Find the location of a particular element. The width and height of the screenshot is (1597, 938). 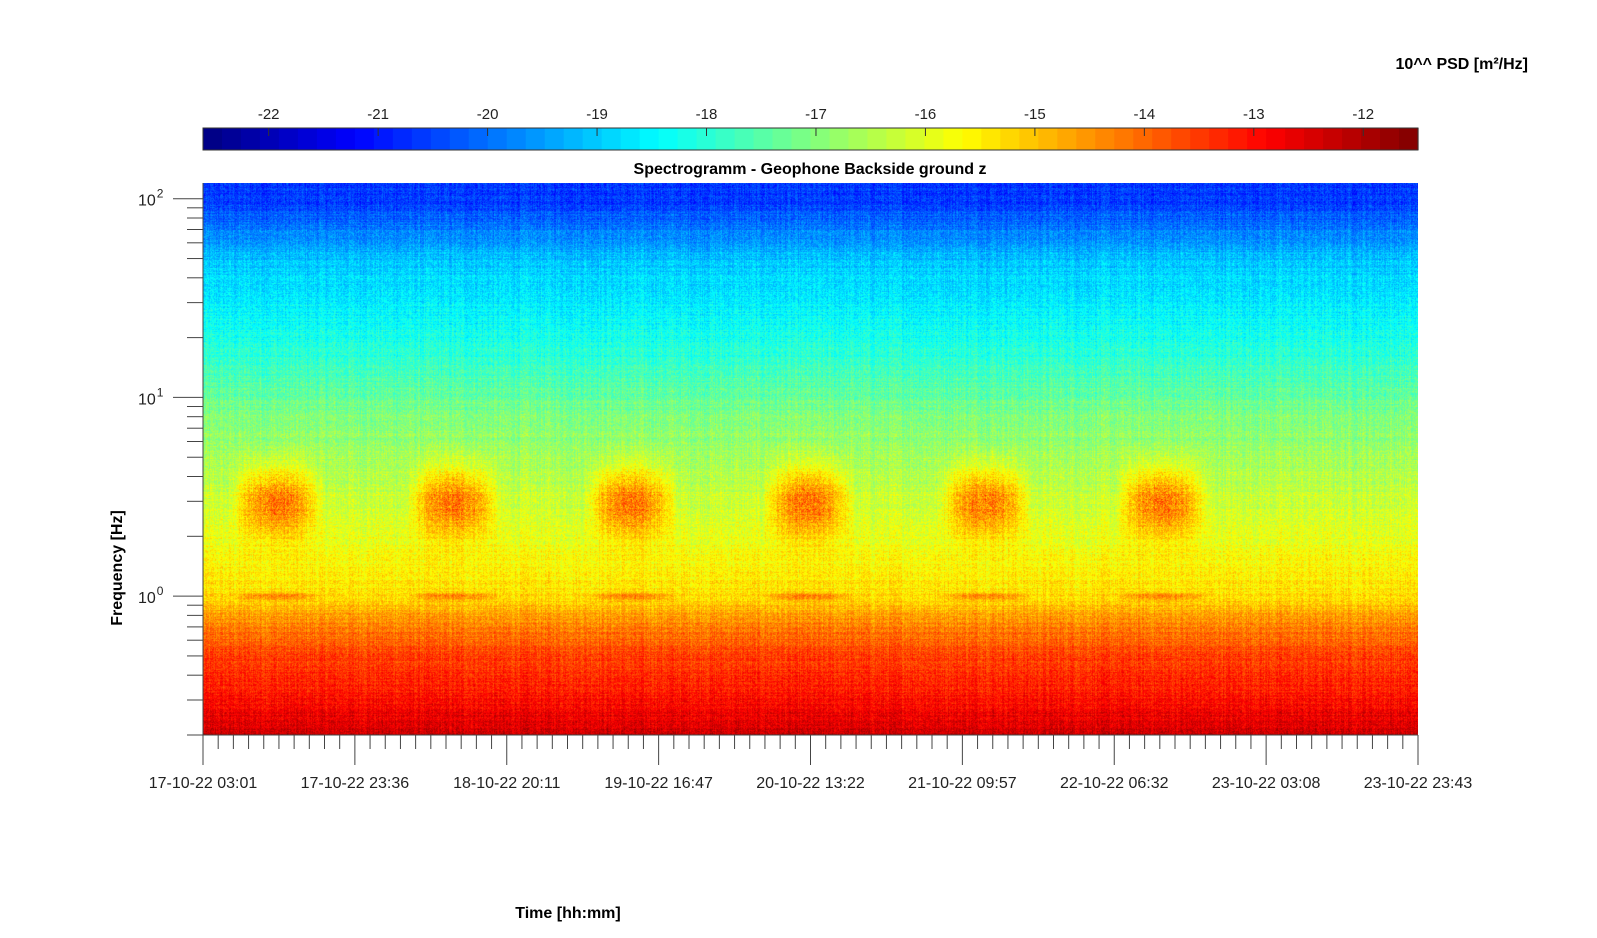

colorbar-tick-label: -21 is located at coordinates (378, 114).